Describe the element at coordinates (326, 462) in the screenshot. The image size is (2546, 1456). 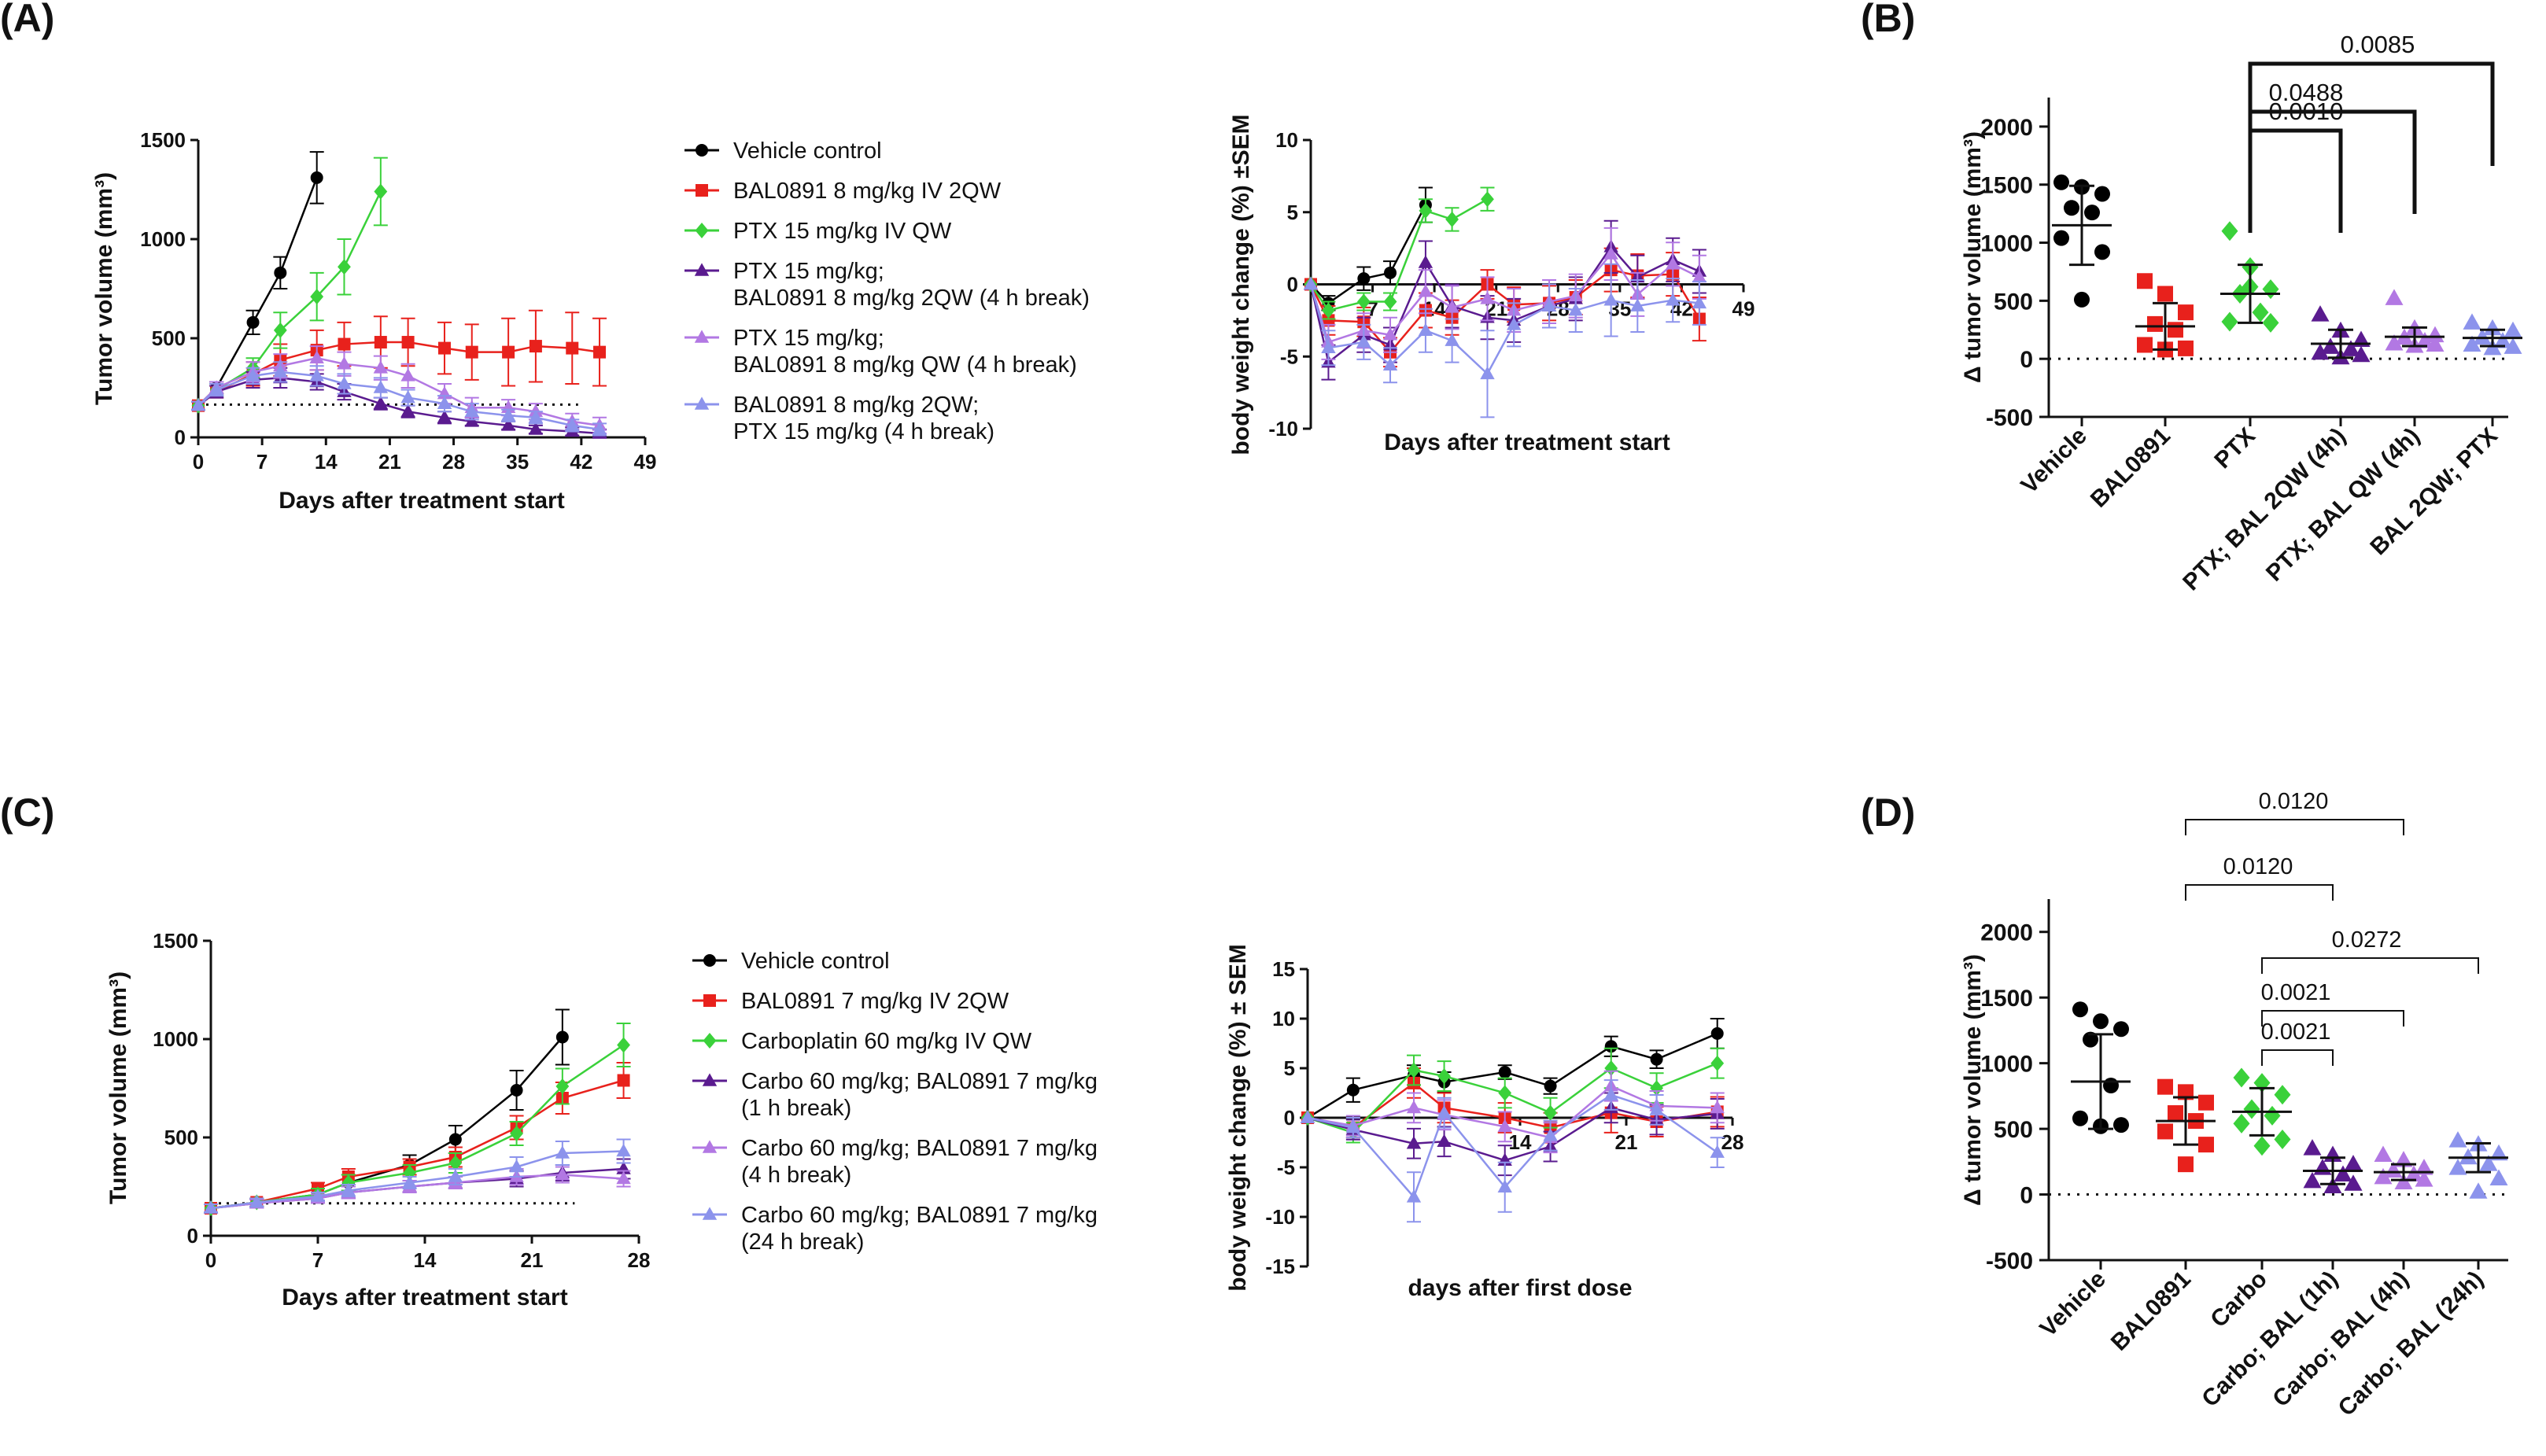
I see `x-tick-label: 14` at that location.